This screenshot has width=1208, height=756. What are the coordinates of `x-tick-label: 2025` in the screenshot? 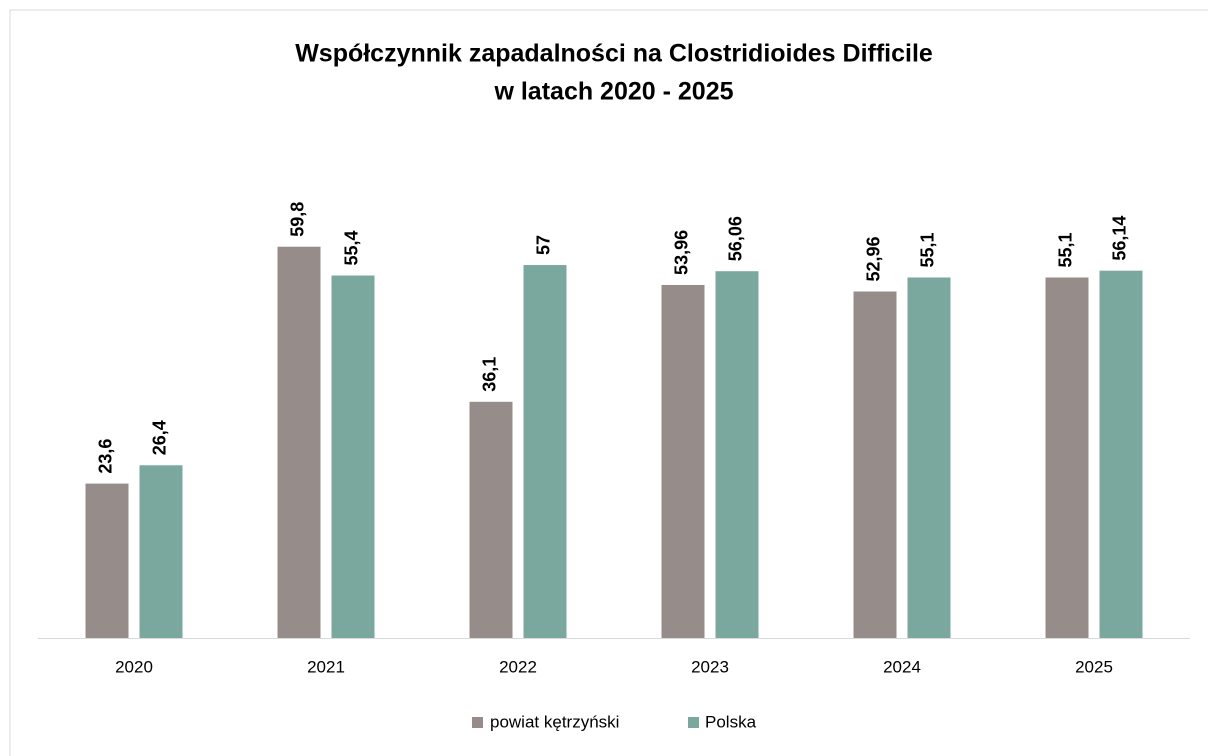 It's located at (1094, 666).